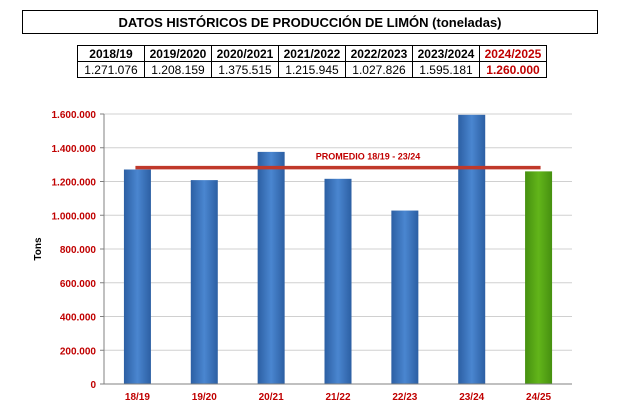  What do you see at coordinates (78, 318) in the screenshot?
I see `y-tick-label: 400.000` at bounding box center [78, 318].